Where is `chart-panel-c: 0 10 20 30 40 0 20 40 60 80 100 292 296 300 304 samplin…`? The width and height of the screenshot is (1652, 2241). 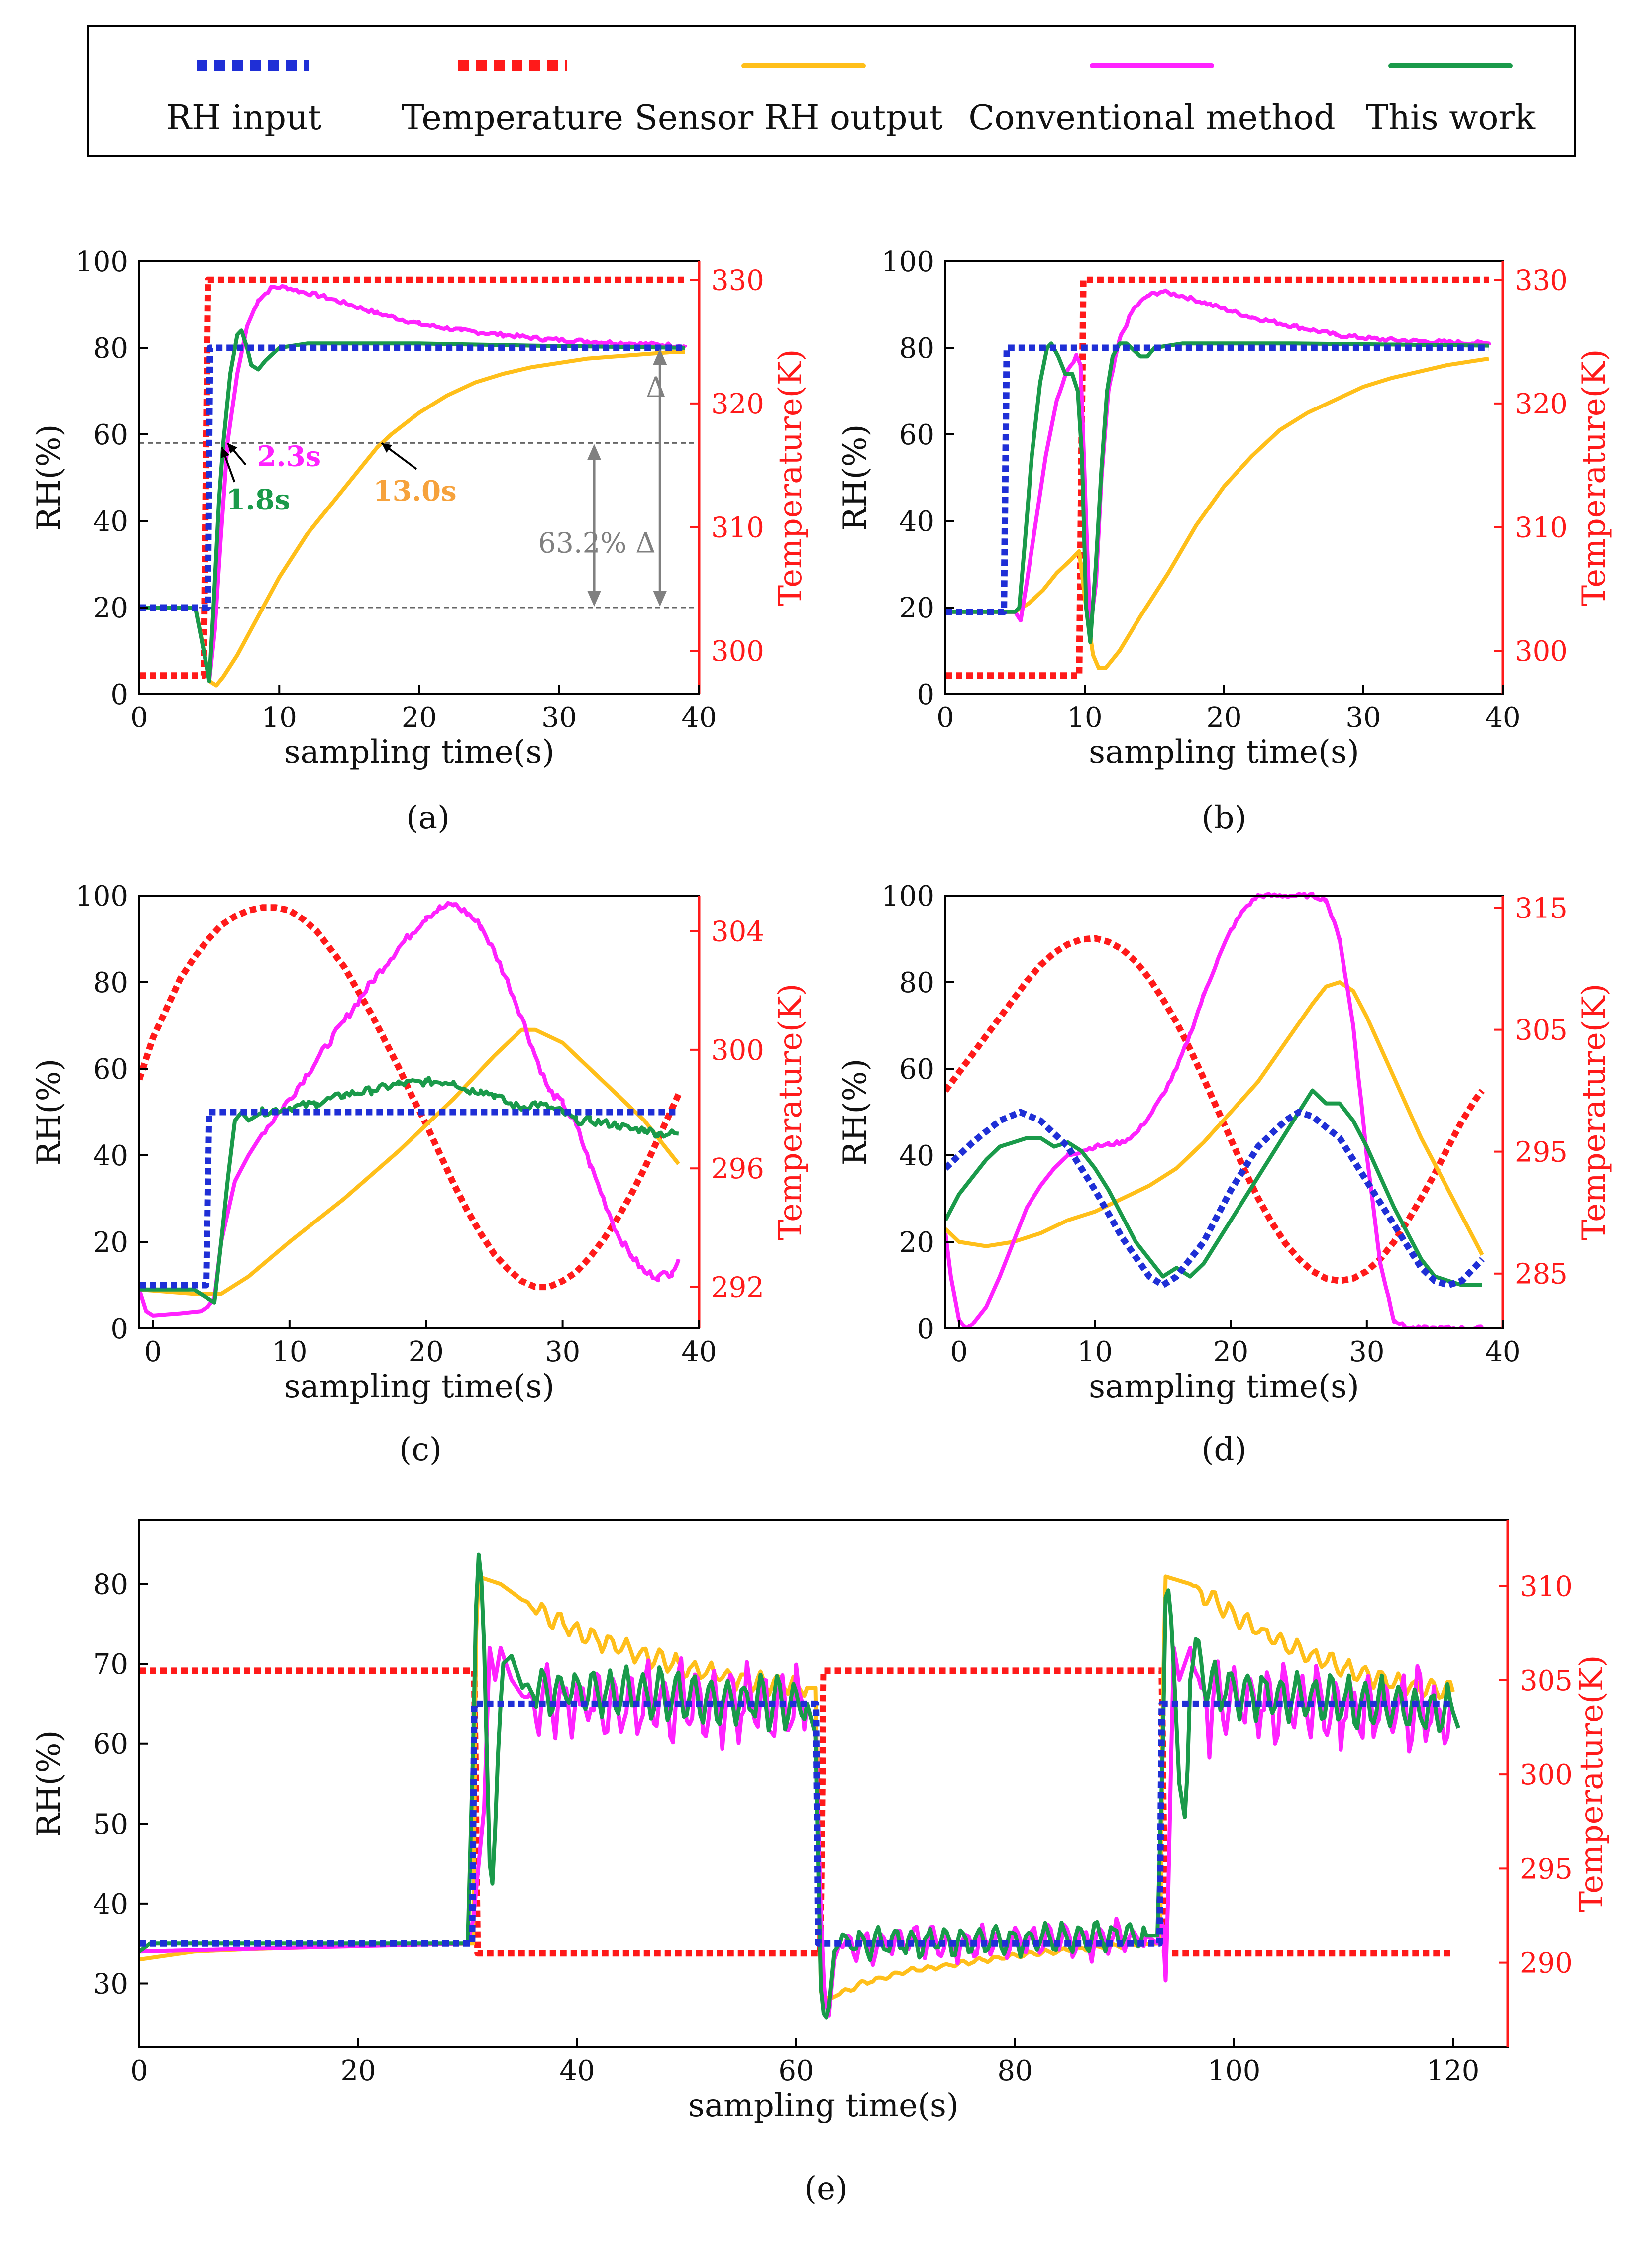 chart-panel-c: 0 10 20 30 40 0 20 40 60 80 100 292 296 300 304 samplin… is located at coordinates (420, 1174).